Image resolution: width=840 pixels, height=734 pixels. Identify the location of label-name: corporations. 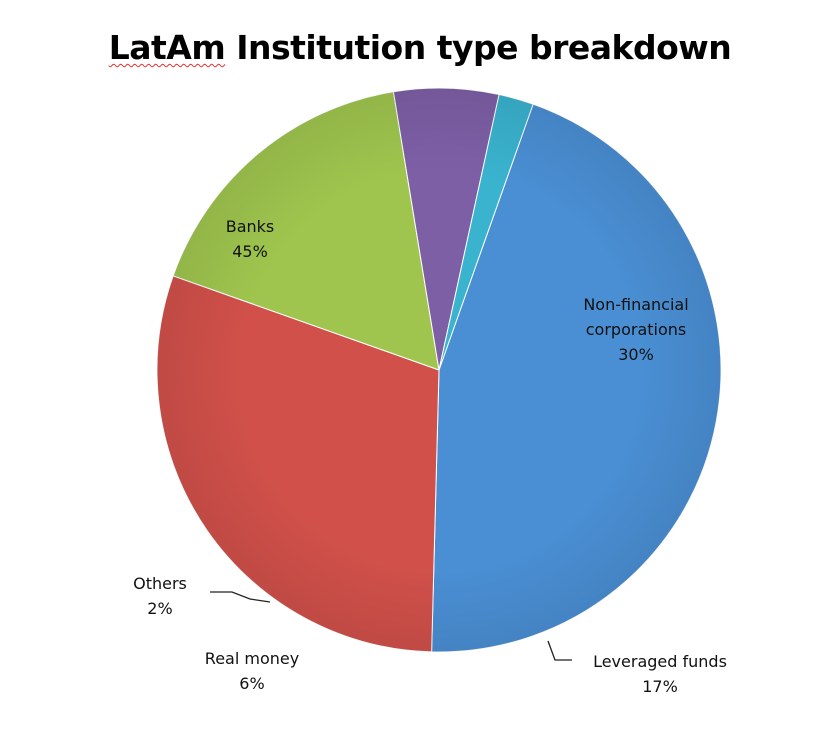
(636, 329).